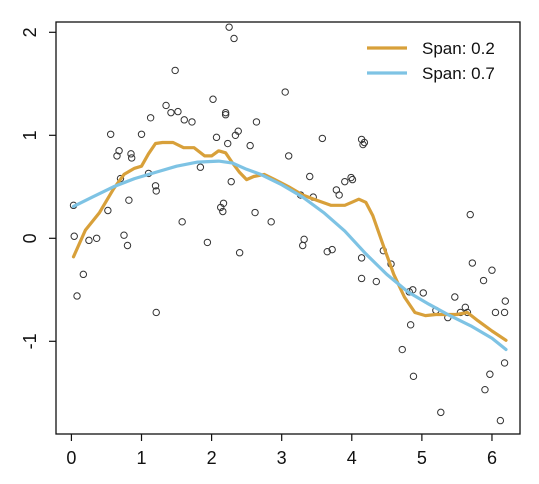  I want to click on x-tick-label: 3, so click(282, 458).